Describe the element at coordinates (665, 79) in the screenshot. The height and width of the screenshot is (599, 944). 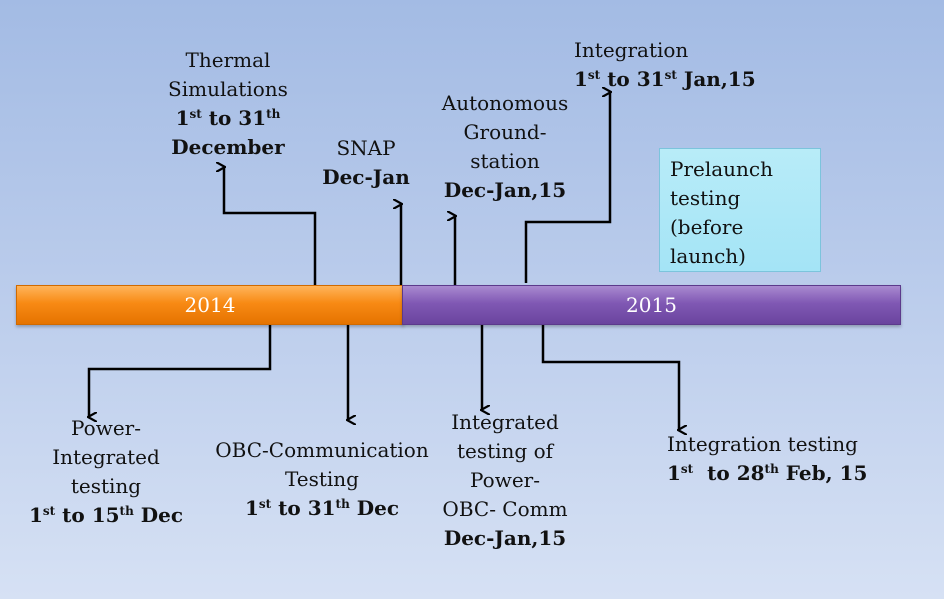
I see `integration-date: 1st to 31st Jan,15` at that location.